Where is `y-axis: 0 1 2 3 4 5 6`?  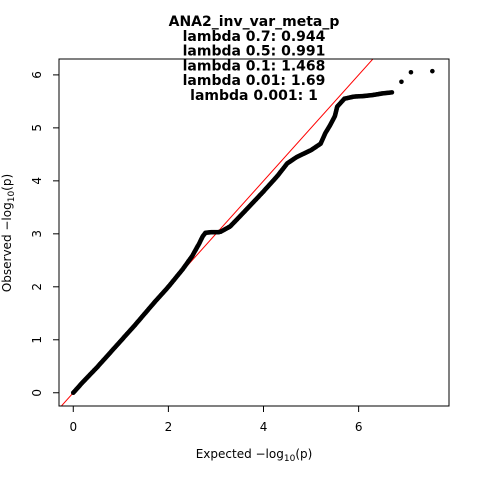 y-axis: 0 1 2 3 4 5 6 is located at coordinates (44, 234).